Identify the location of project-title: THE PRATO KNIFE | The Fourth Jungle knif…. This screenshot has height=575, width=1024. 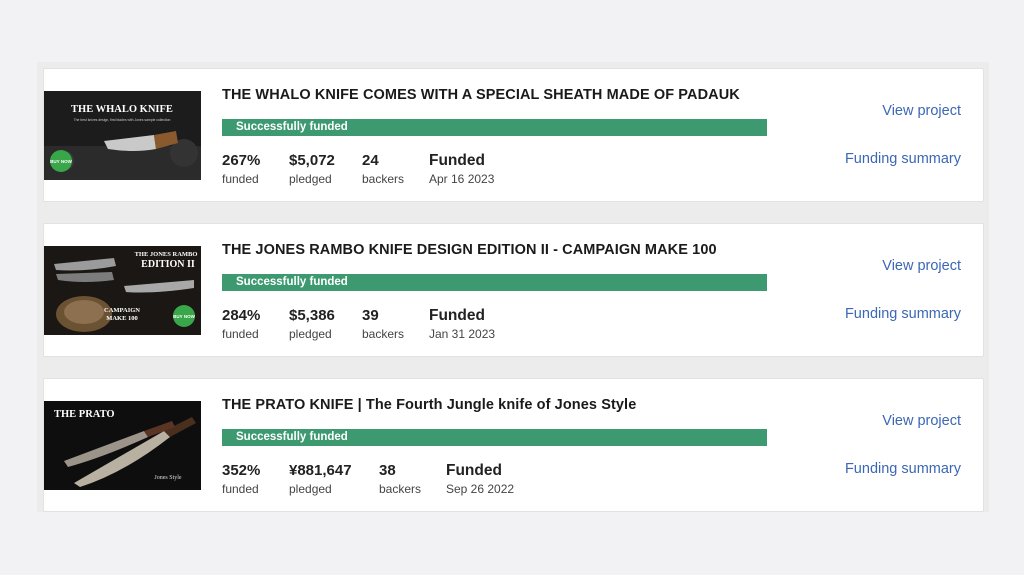
(429, 405).